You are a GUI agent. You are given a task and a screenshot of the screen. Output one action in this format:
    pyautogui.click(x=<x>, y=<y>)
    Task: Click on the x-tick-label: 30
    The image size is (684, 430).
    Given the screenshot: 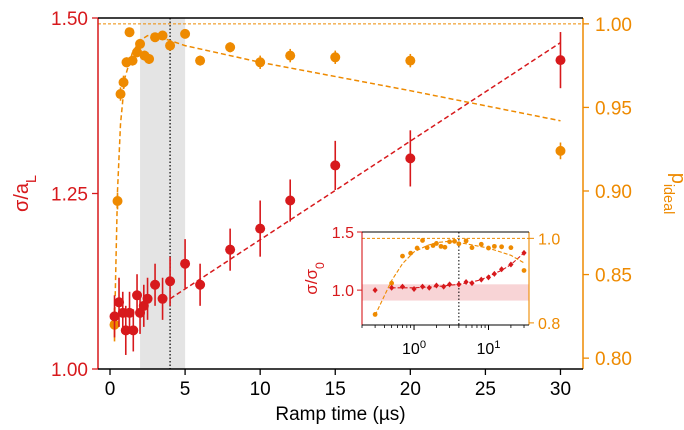 What is the action you would take?
    pyautogui.click(x=560, y=389)
    